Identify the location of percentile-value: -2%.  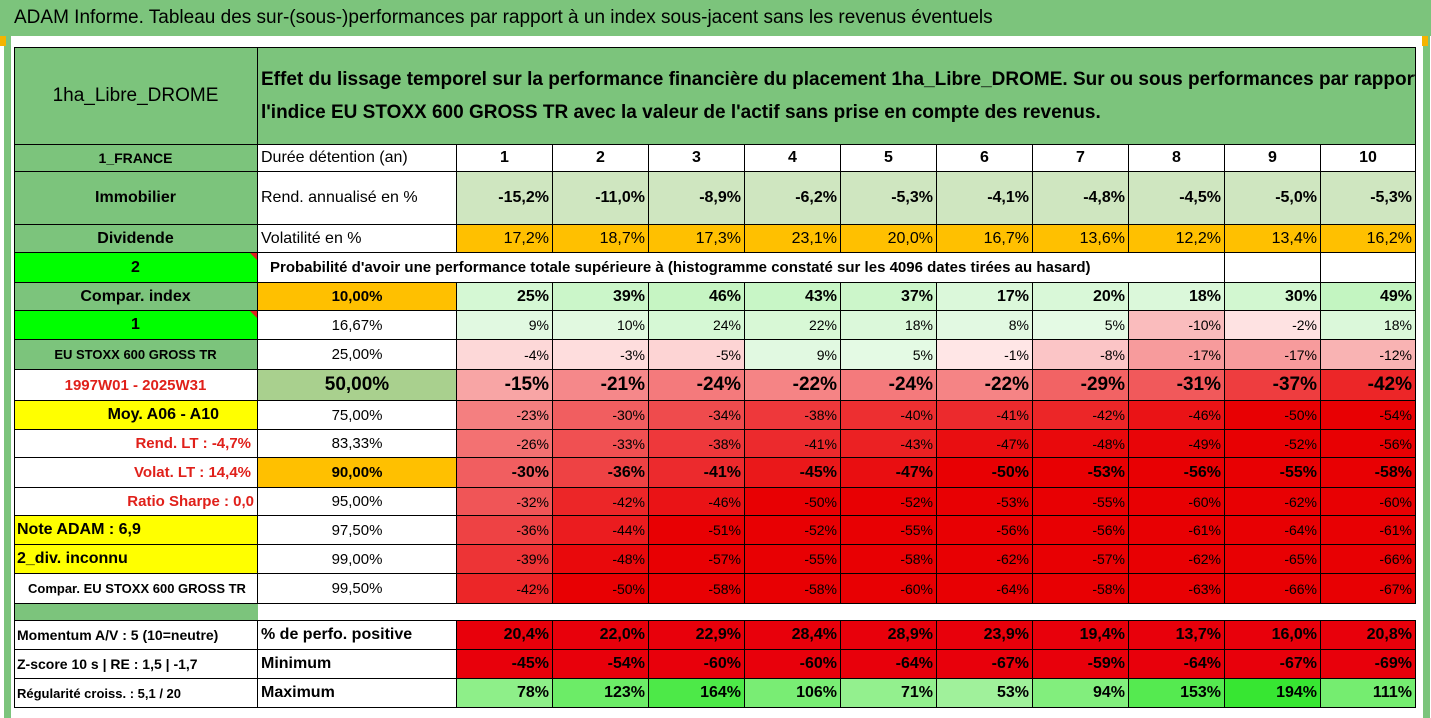
(1273, 325).